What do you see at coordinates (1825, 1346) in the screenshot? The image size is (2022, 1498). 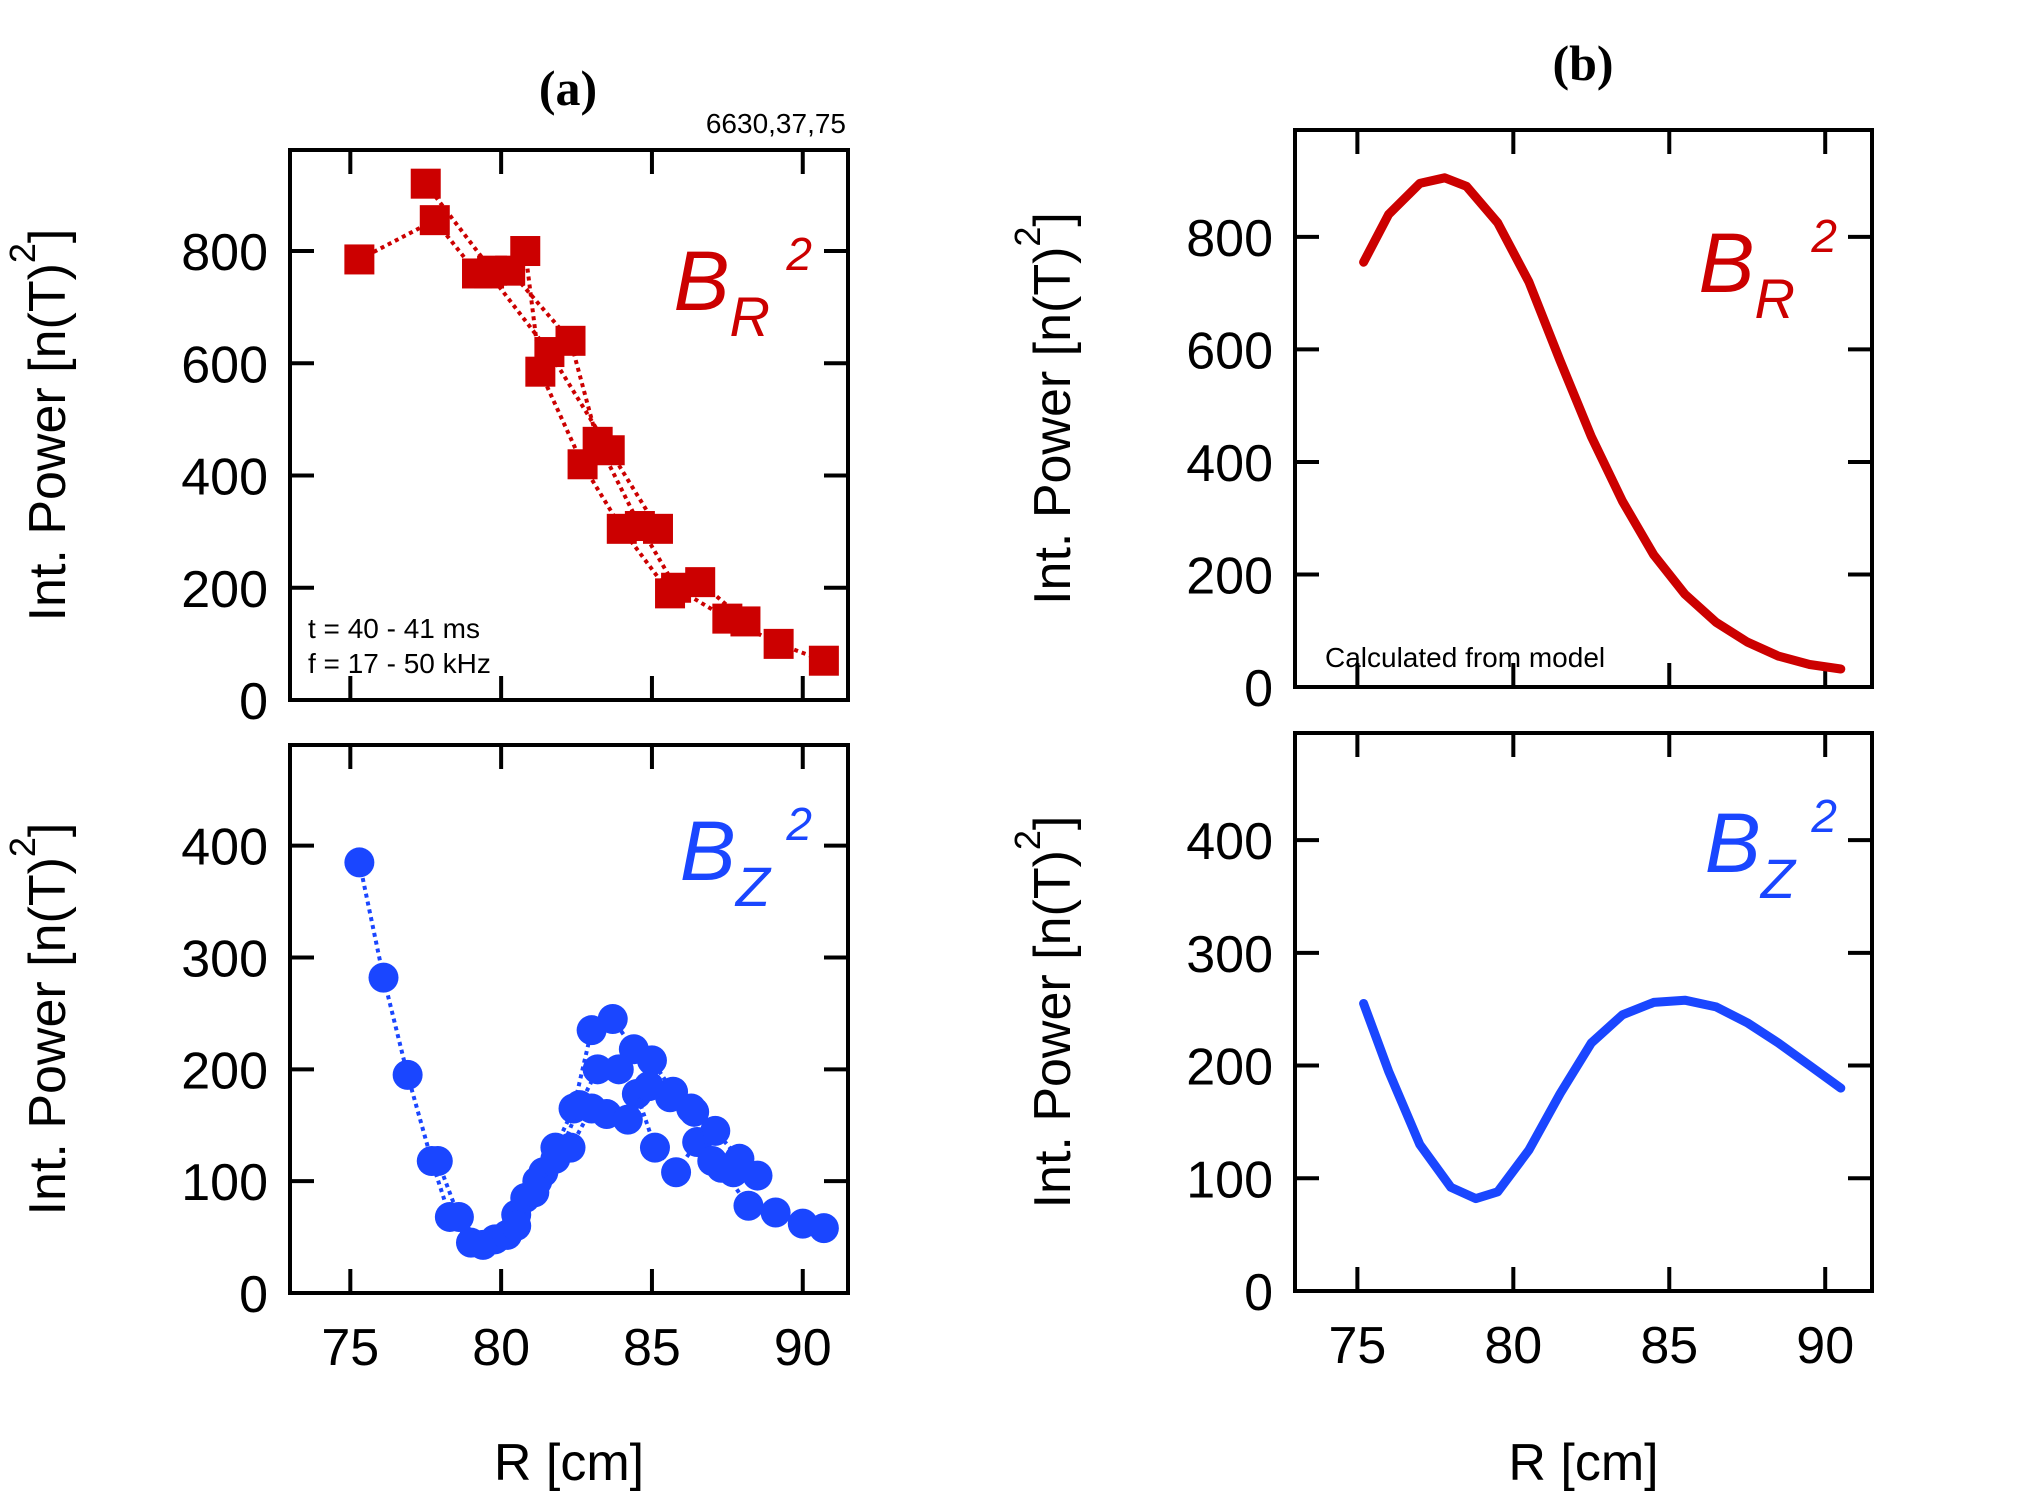 I see `x-tick-label: 90` at bounding box center [1825, 1346].